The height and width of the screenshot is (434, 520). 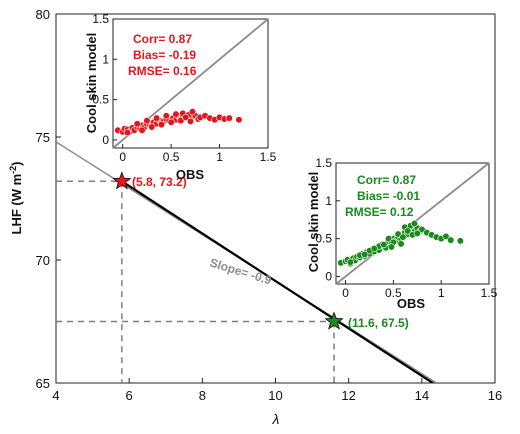 I want to click on x-tick-label: 12, so click(x=348, y=395).